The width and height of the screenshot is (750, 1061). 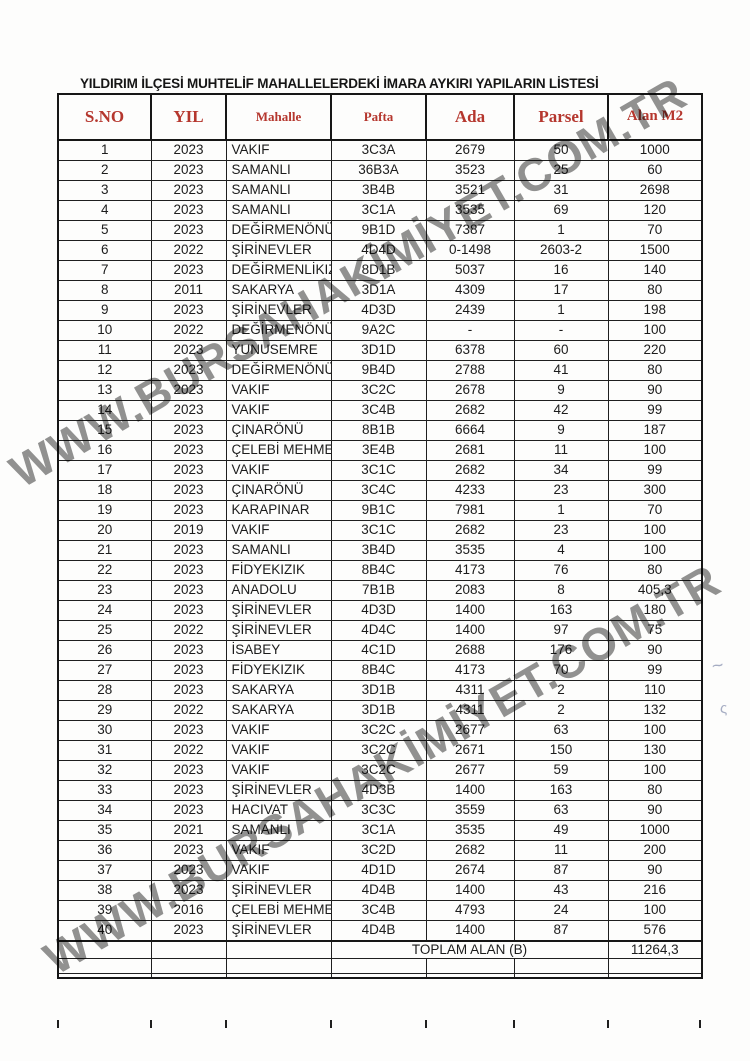 What do you see at coordinates (104, 690) in the screenshot?
I see `table-cell: 28` at bounding box center [104, 690].